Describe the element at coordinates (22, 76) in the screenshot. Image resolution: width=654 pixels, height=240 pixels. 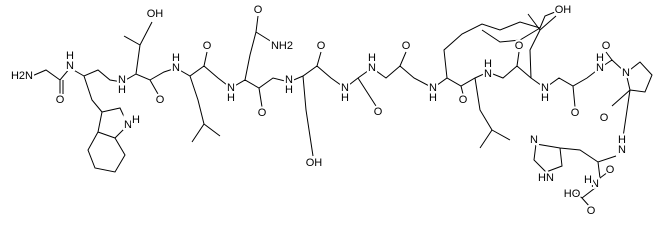
I see `atom-label: H2N` at that location.